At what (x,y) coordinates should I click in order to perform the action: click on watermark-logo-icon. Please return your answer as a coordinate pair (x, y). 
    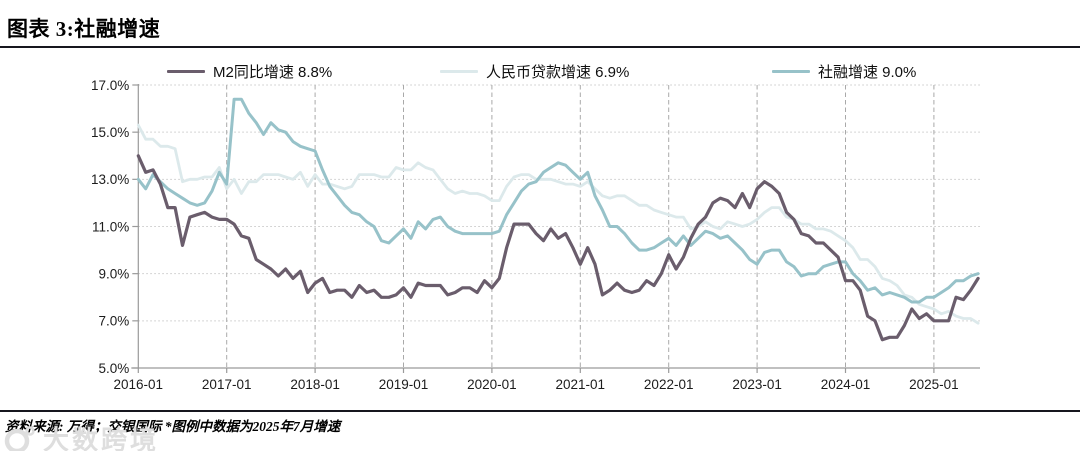
    Looking at the image, I should click on (19, 438).